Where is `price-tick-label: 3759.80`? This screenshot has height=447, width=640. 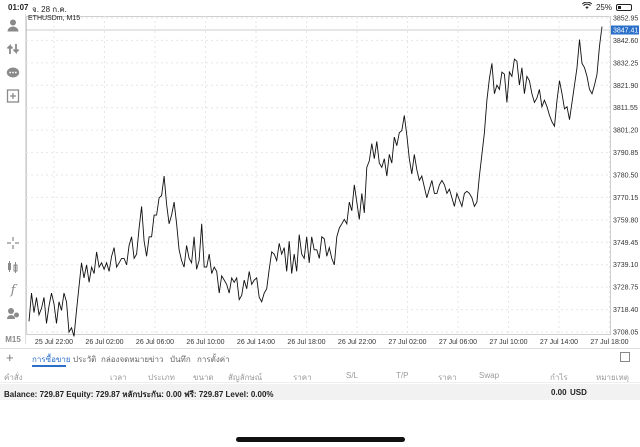 price-tick-label: 3759.80 is located at coordinates (625, 220).